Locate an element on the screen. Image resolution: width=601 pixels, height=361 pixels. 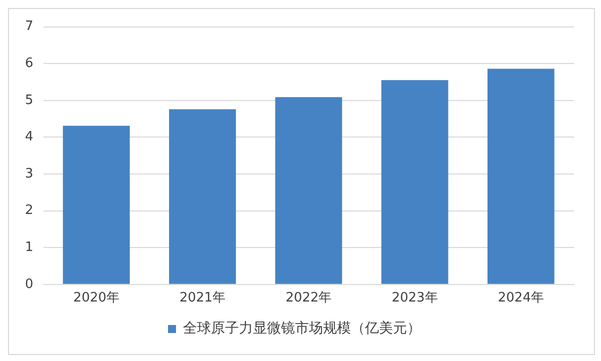
legend-label: 全球原子力显微镜市场规模（亿美元） is located at coordinates (302, 328).